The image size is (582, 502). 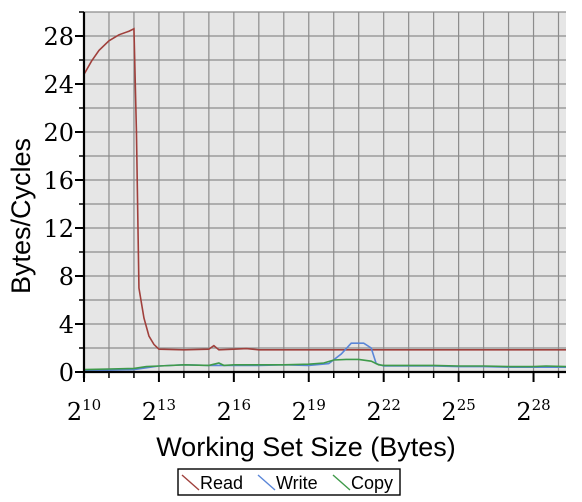 I want to click on y-tick-label: 8, so click(x=66, y=277).